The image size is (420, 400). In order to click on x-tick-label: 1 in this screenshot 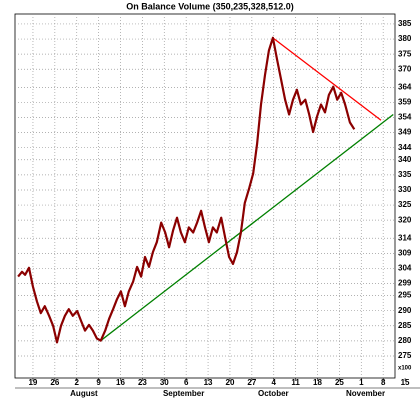, I will do `click(361, 382)`.